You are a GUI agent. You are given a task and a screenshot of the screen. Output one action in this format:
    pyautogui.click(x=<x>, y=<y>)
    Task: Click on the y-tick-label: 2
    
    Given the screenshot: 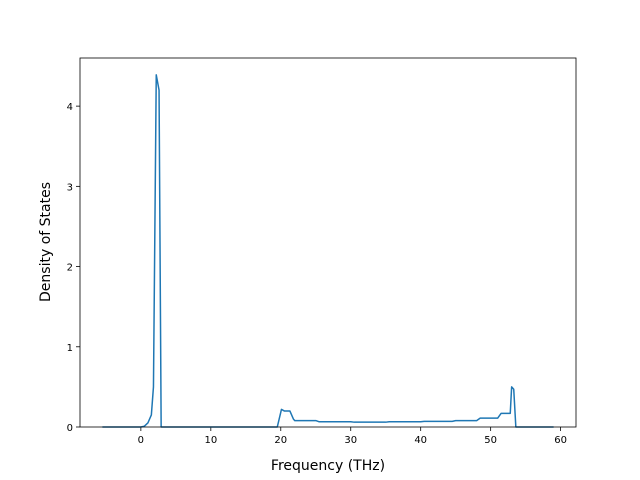 What is the action you would take?
    pyautogui.click(x=70, y=268)
    